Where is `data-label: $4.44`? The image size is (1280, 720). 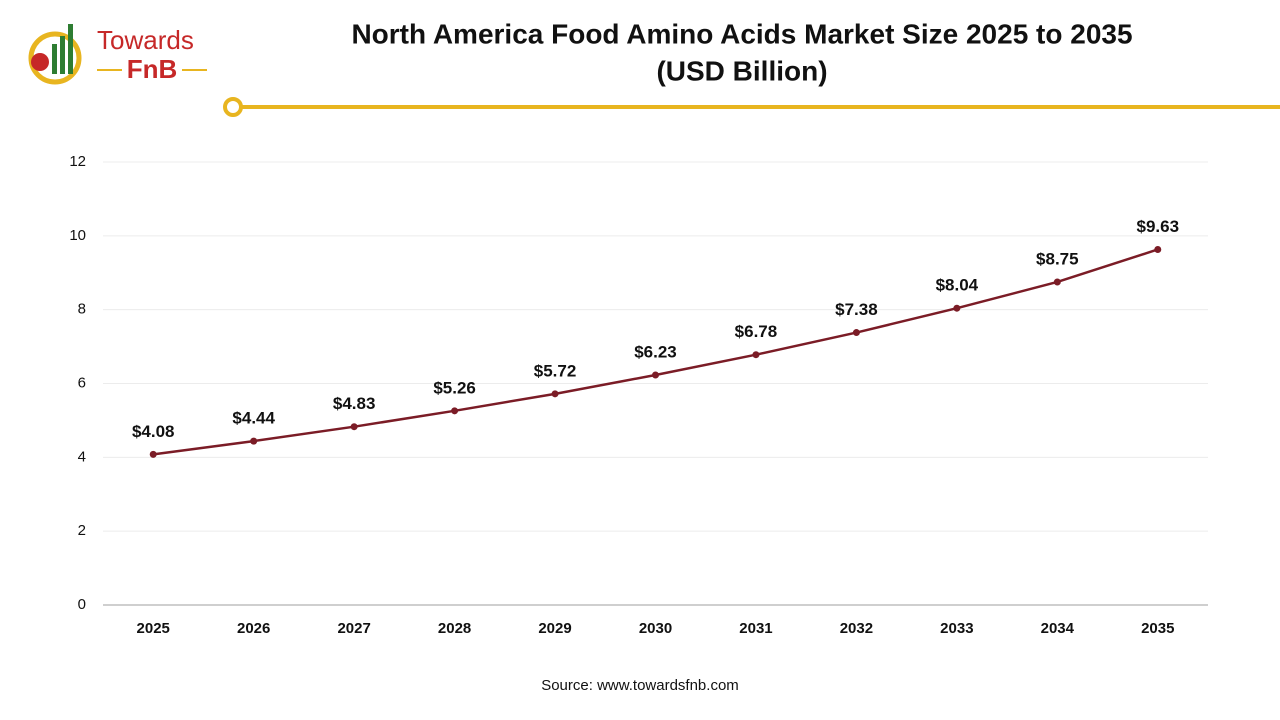
data-label: $4.44 is located at coordinates (253, 418).